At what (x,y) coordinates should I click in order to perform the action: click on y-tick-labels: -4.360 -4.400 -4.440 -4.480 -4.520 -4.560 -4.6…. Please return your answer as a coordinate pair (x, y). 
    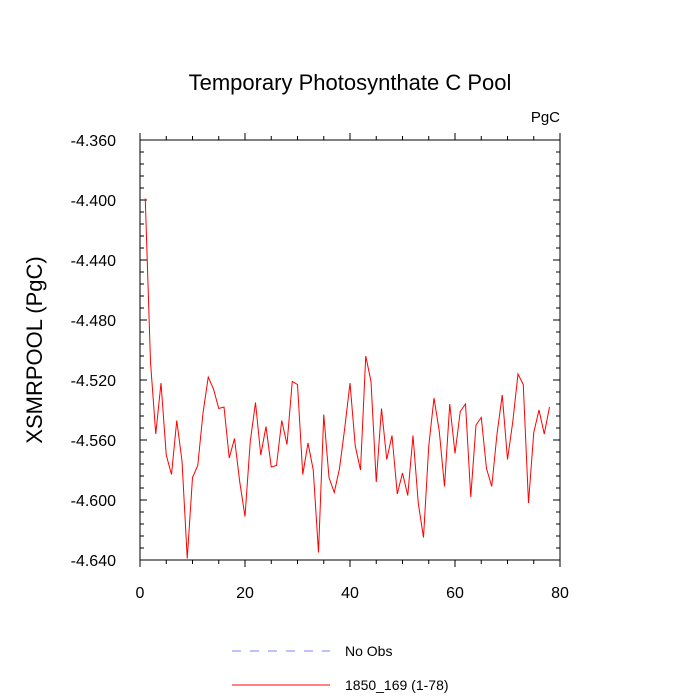
    Looking at the image, I should click on (93, 351).